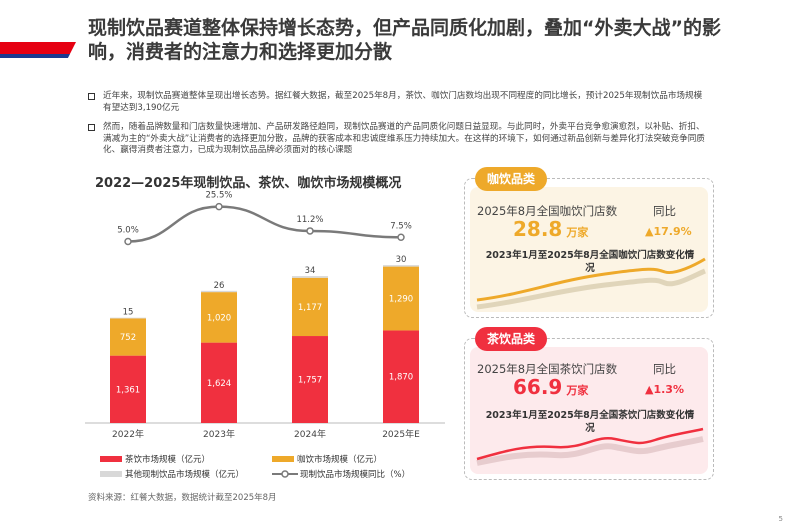 The width and height of the screenshot is (793, 529). What do you see at coordinates (310, 271) in the screenshot?
I see `bar-label: 34` at bounding box center [310, 271].